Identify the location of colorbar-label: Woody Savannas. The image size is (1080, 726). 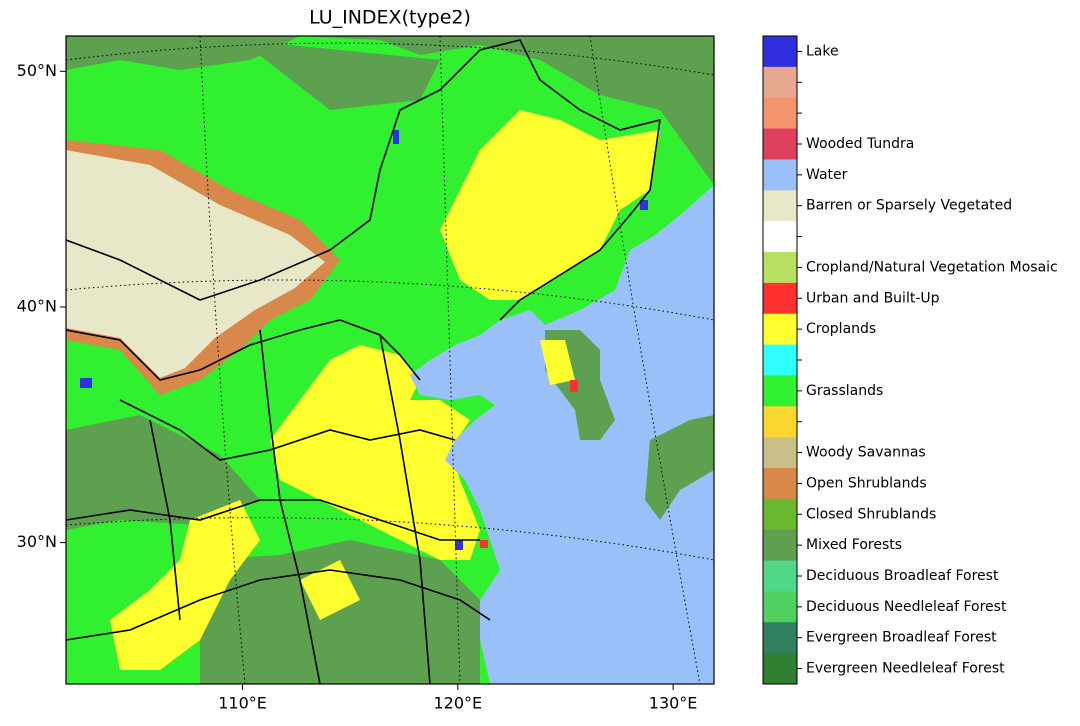
(866, 453).